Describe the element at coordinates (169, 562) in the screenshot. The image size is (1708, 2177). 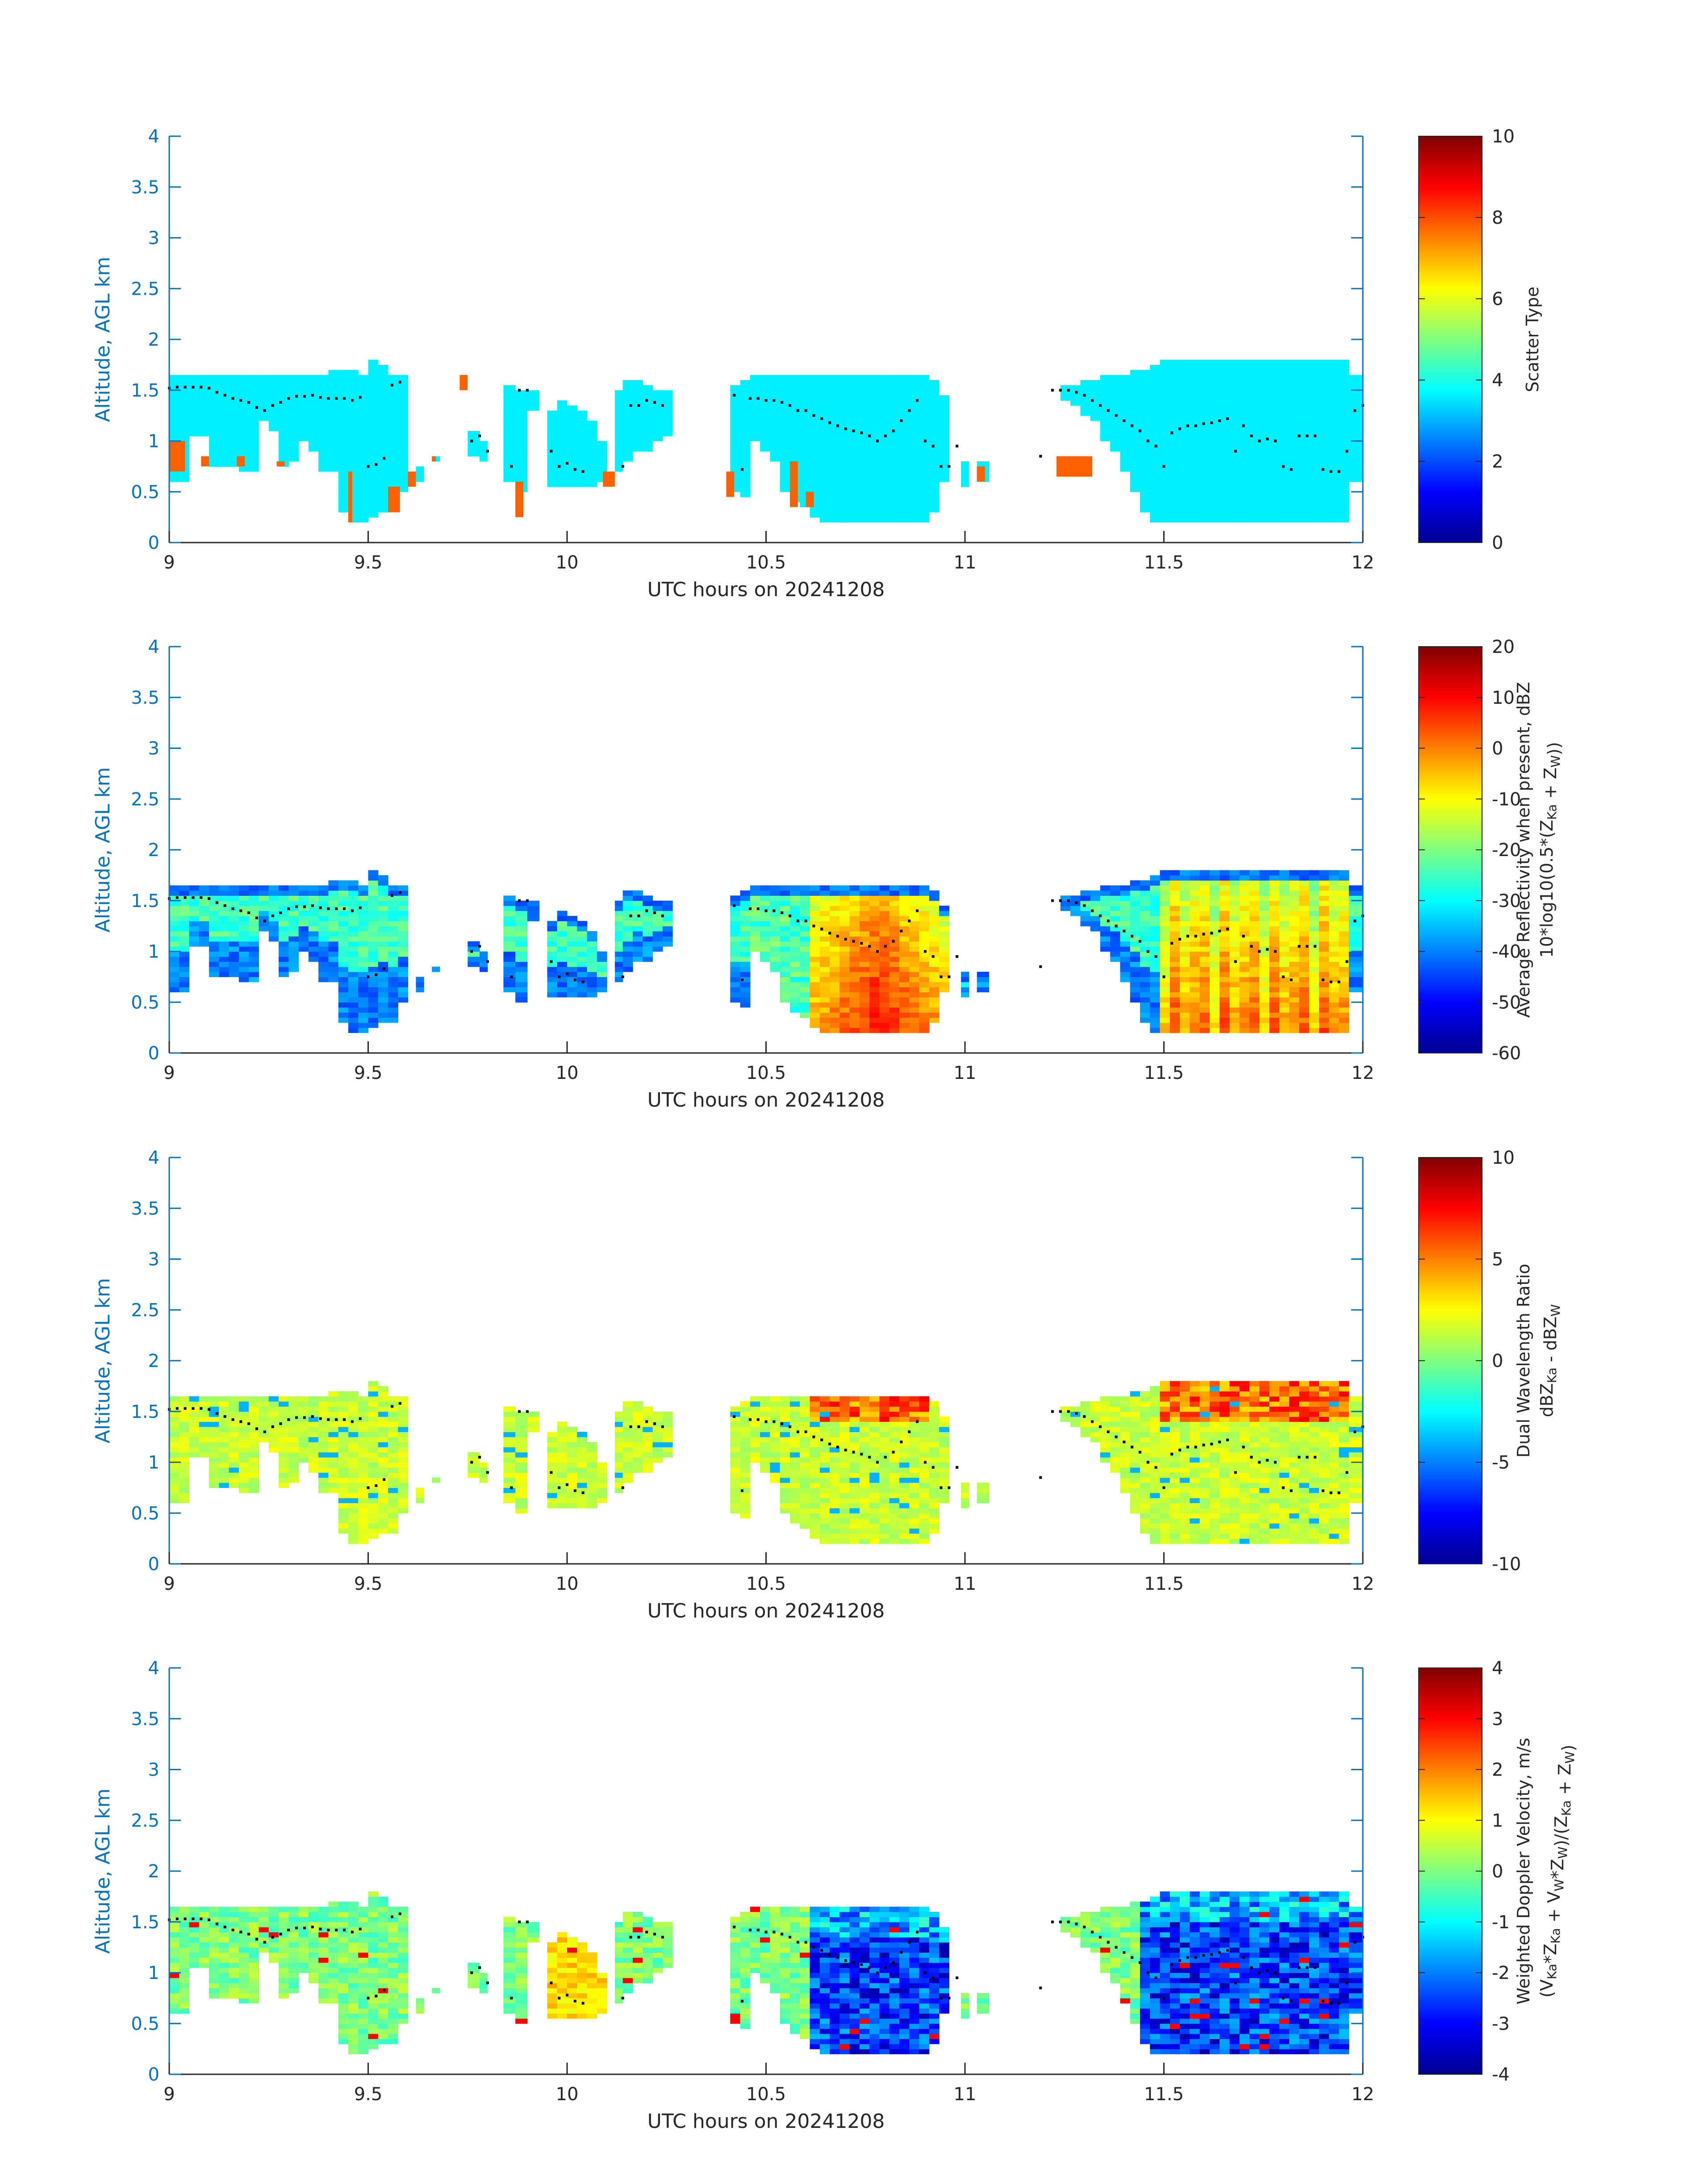
I see `x-tick-label: 9` at that location.